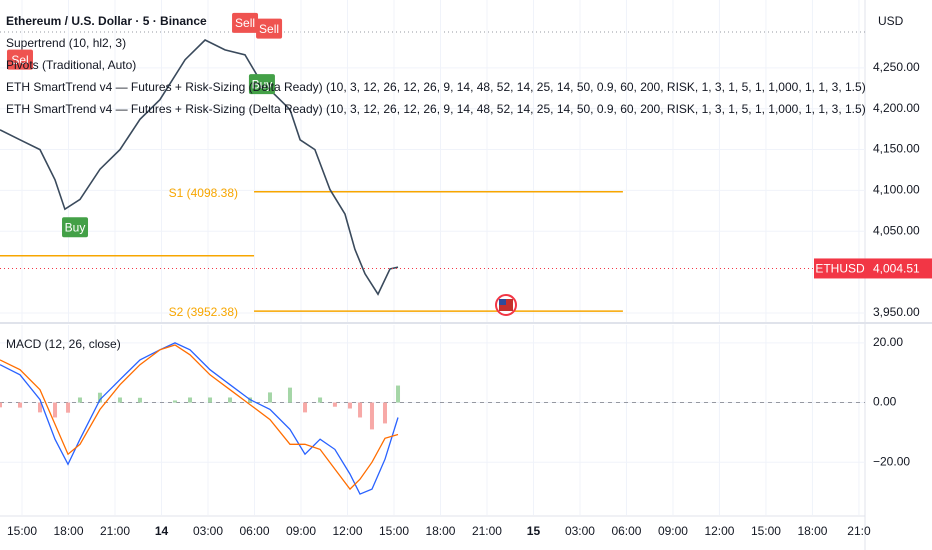  Describe the element at coordinates (162, 531) in the screenshot. I see `x-tick-label: 14` at that location.